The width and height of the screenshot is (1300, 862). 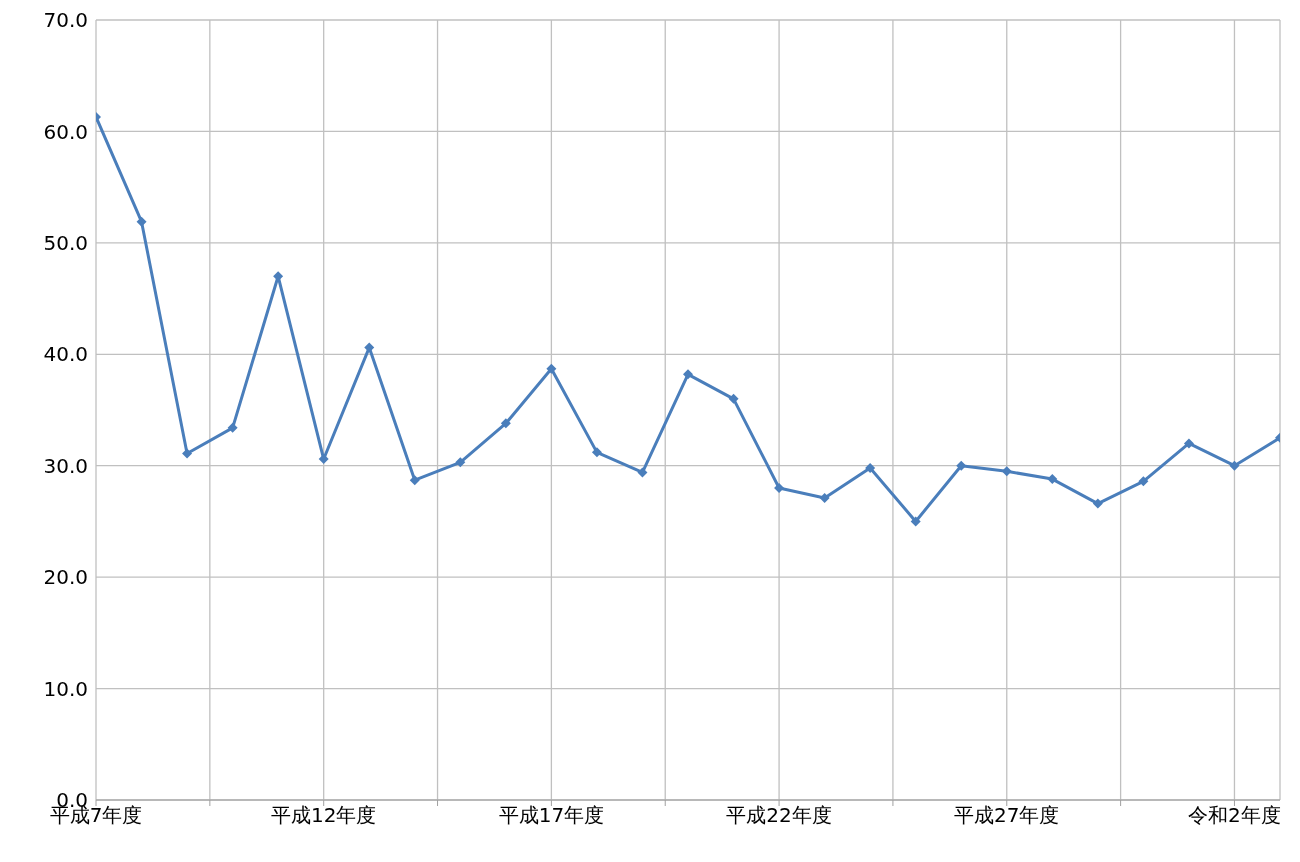 I want to click on y-tick-label: 50.0, so click(x=65, y=242).